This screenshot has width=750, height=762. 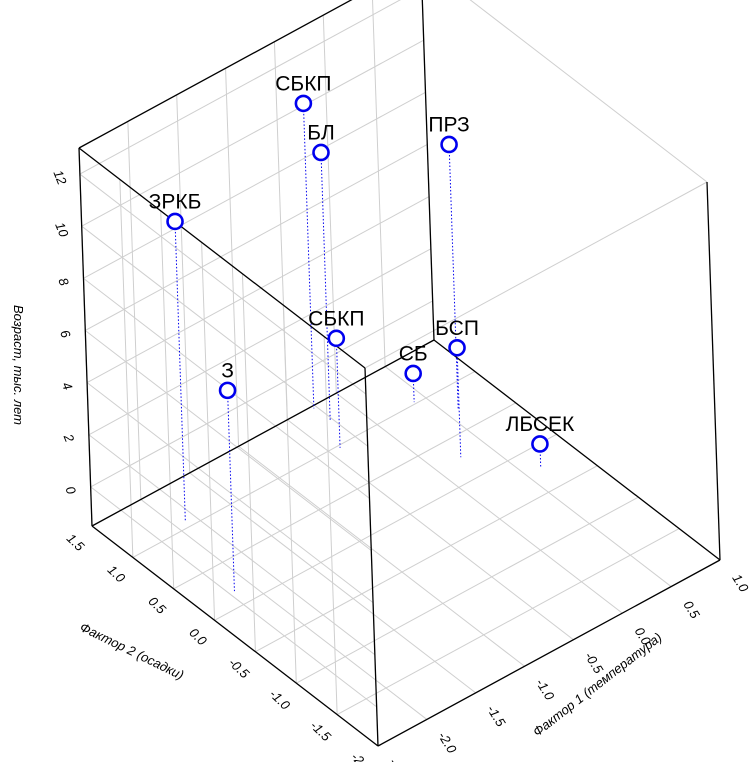 What do you see at coordinates (280, 699) in the screenshot?
I see `y-tick-label: -1.0` at bounding box center [280, 699].